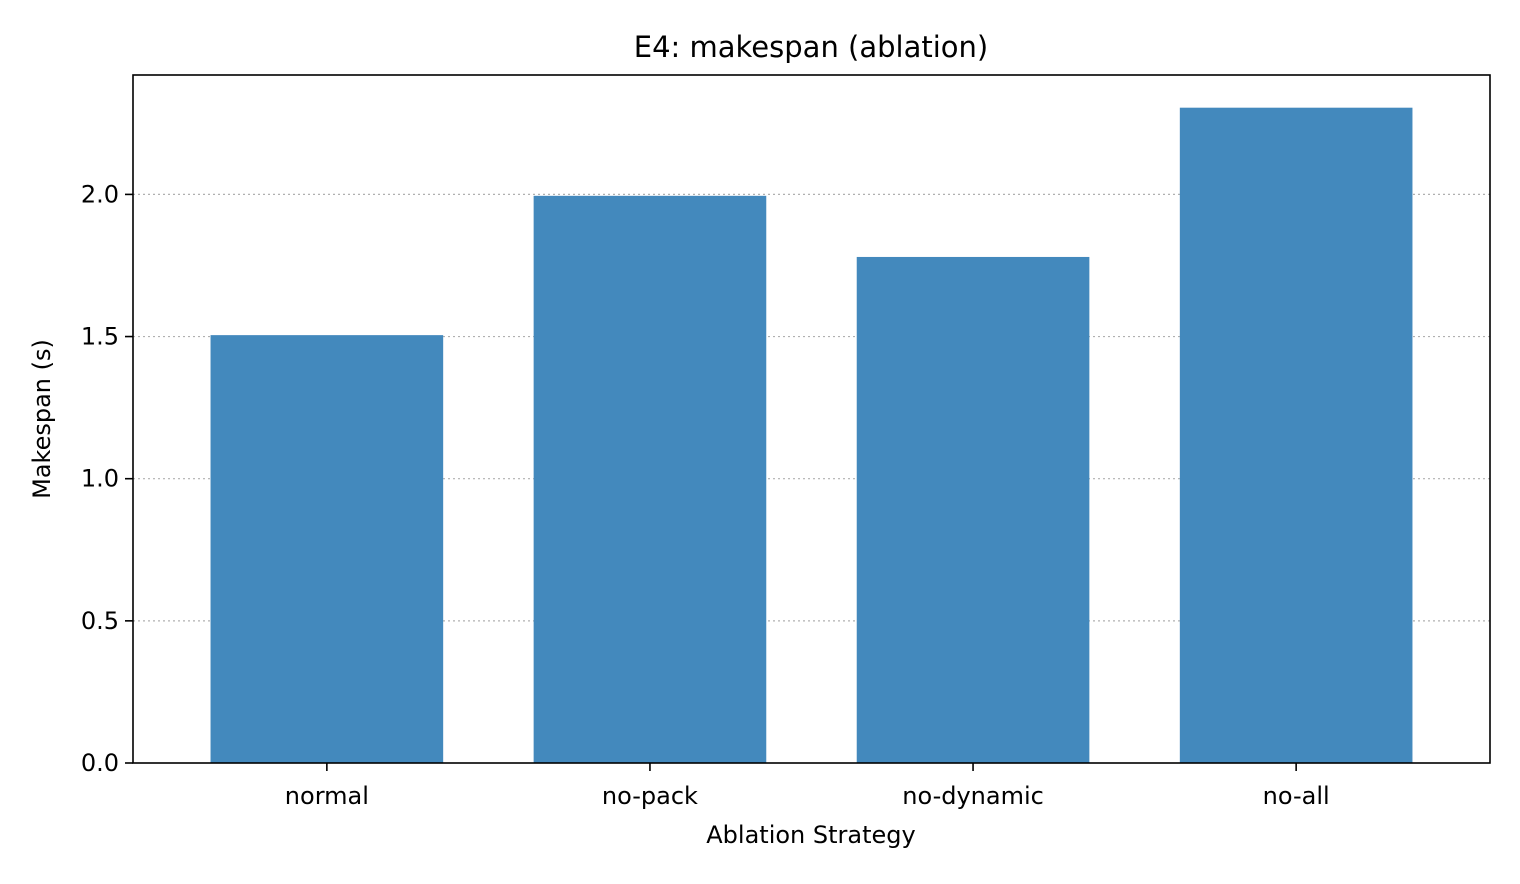  I want to click on y-axis-ticks: 0.0 0.5 1.0 1.5 2.0, so click(107, 478).